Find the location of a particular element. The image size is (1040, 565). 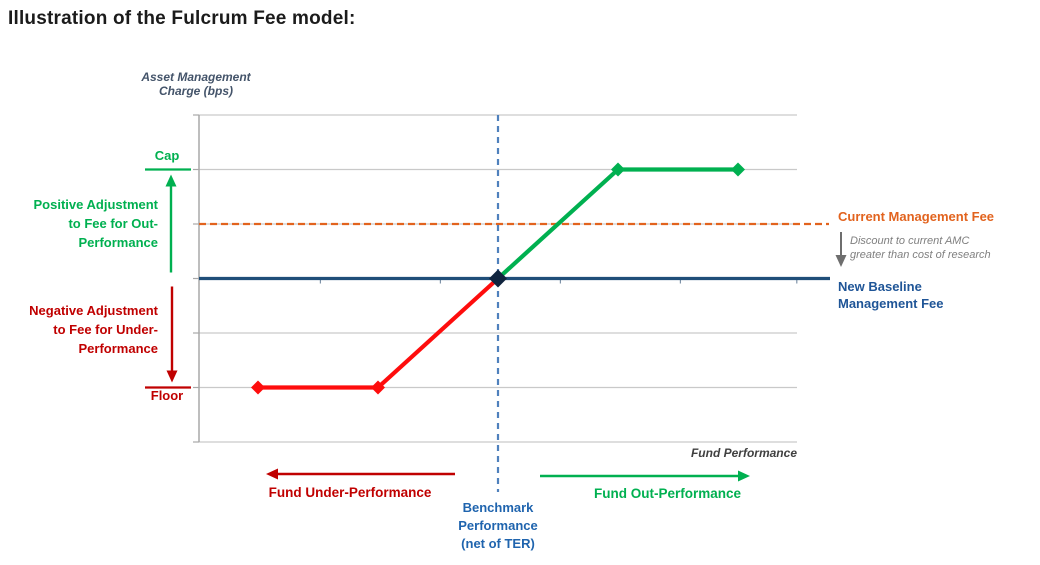

fund-under-performance-label: Fund Under-Performance is located at coordinates (350, 492).